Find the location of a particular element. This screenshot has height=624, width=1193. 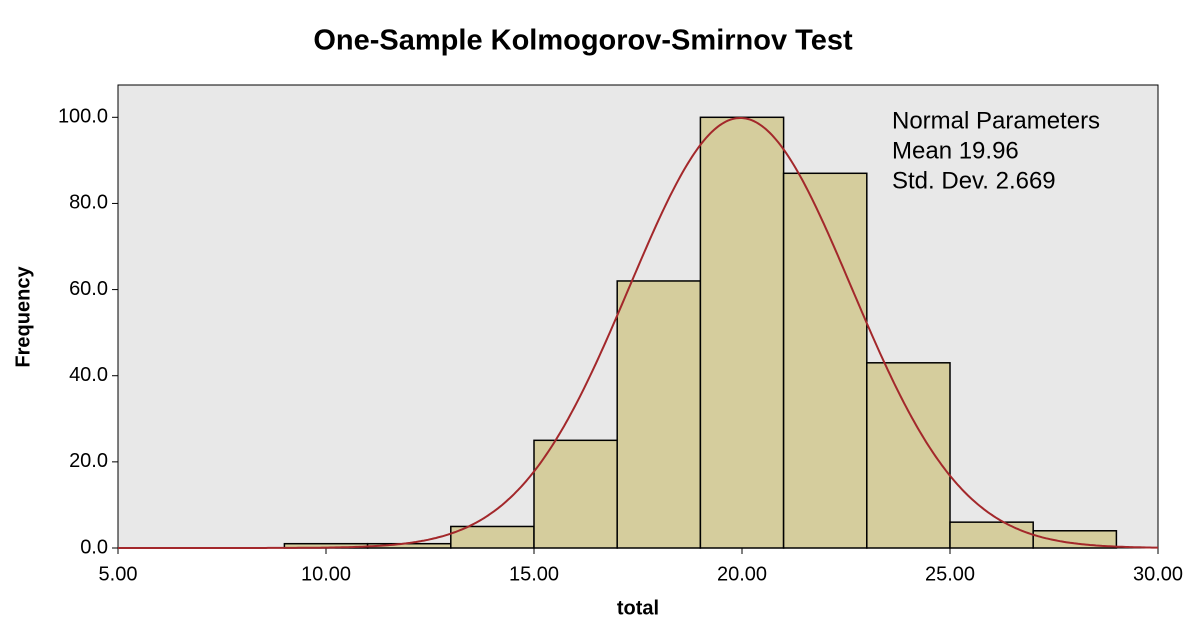

x-tick-label: 25.00 is located at coordinates (950, 574).